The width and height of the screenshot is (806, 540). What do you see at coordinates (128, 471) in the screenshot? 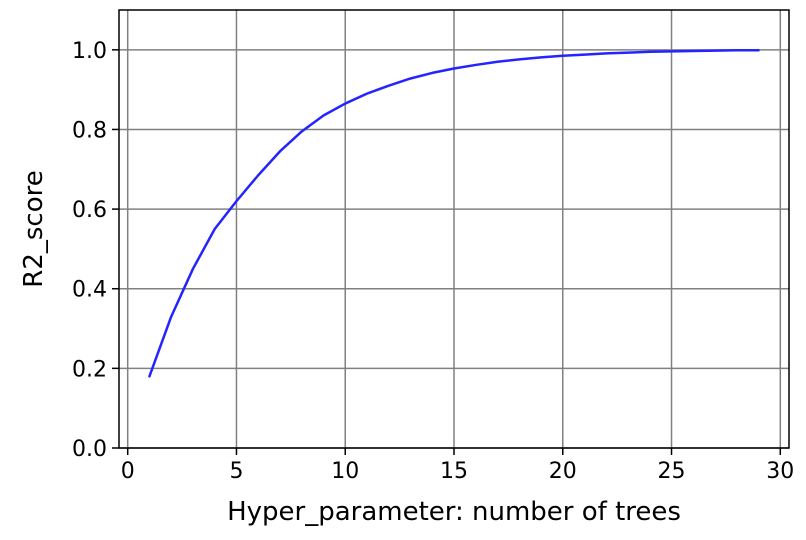
I see `x-tick-label: 0` at bounding box center [128, 471].